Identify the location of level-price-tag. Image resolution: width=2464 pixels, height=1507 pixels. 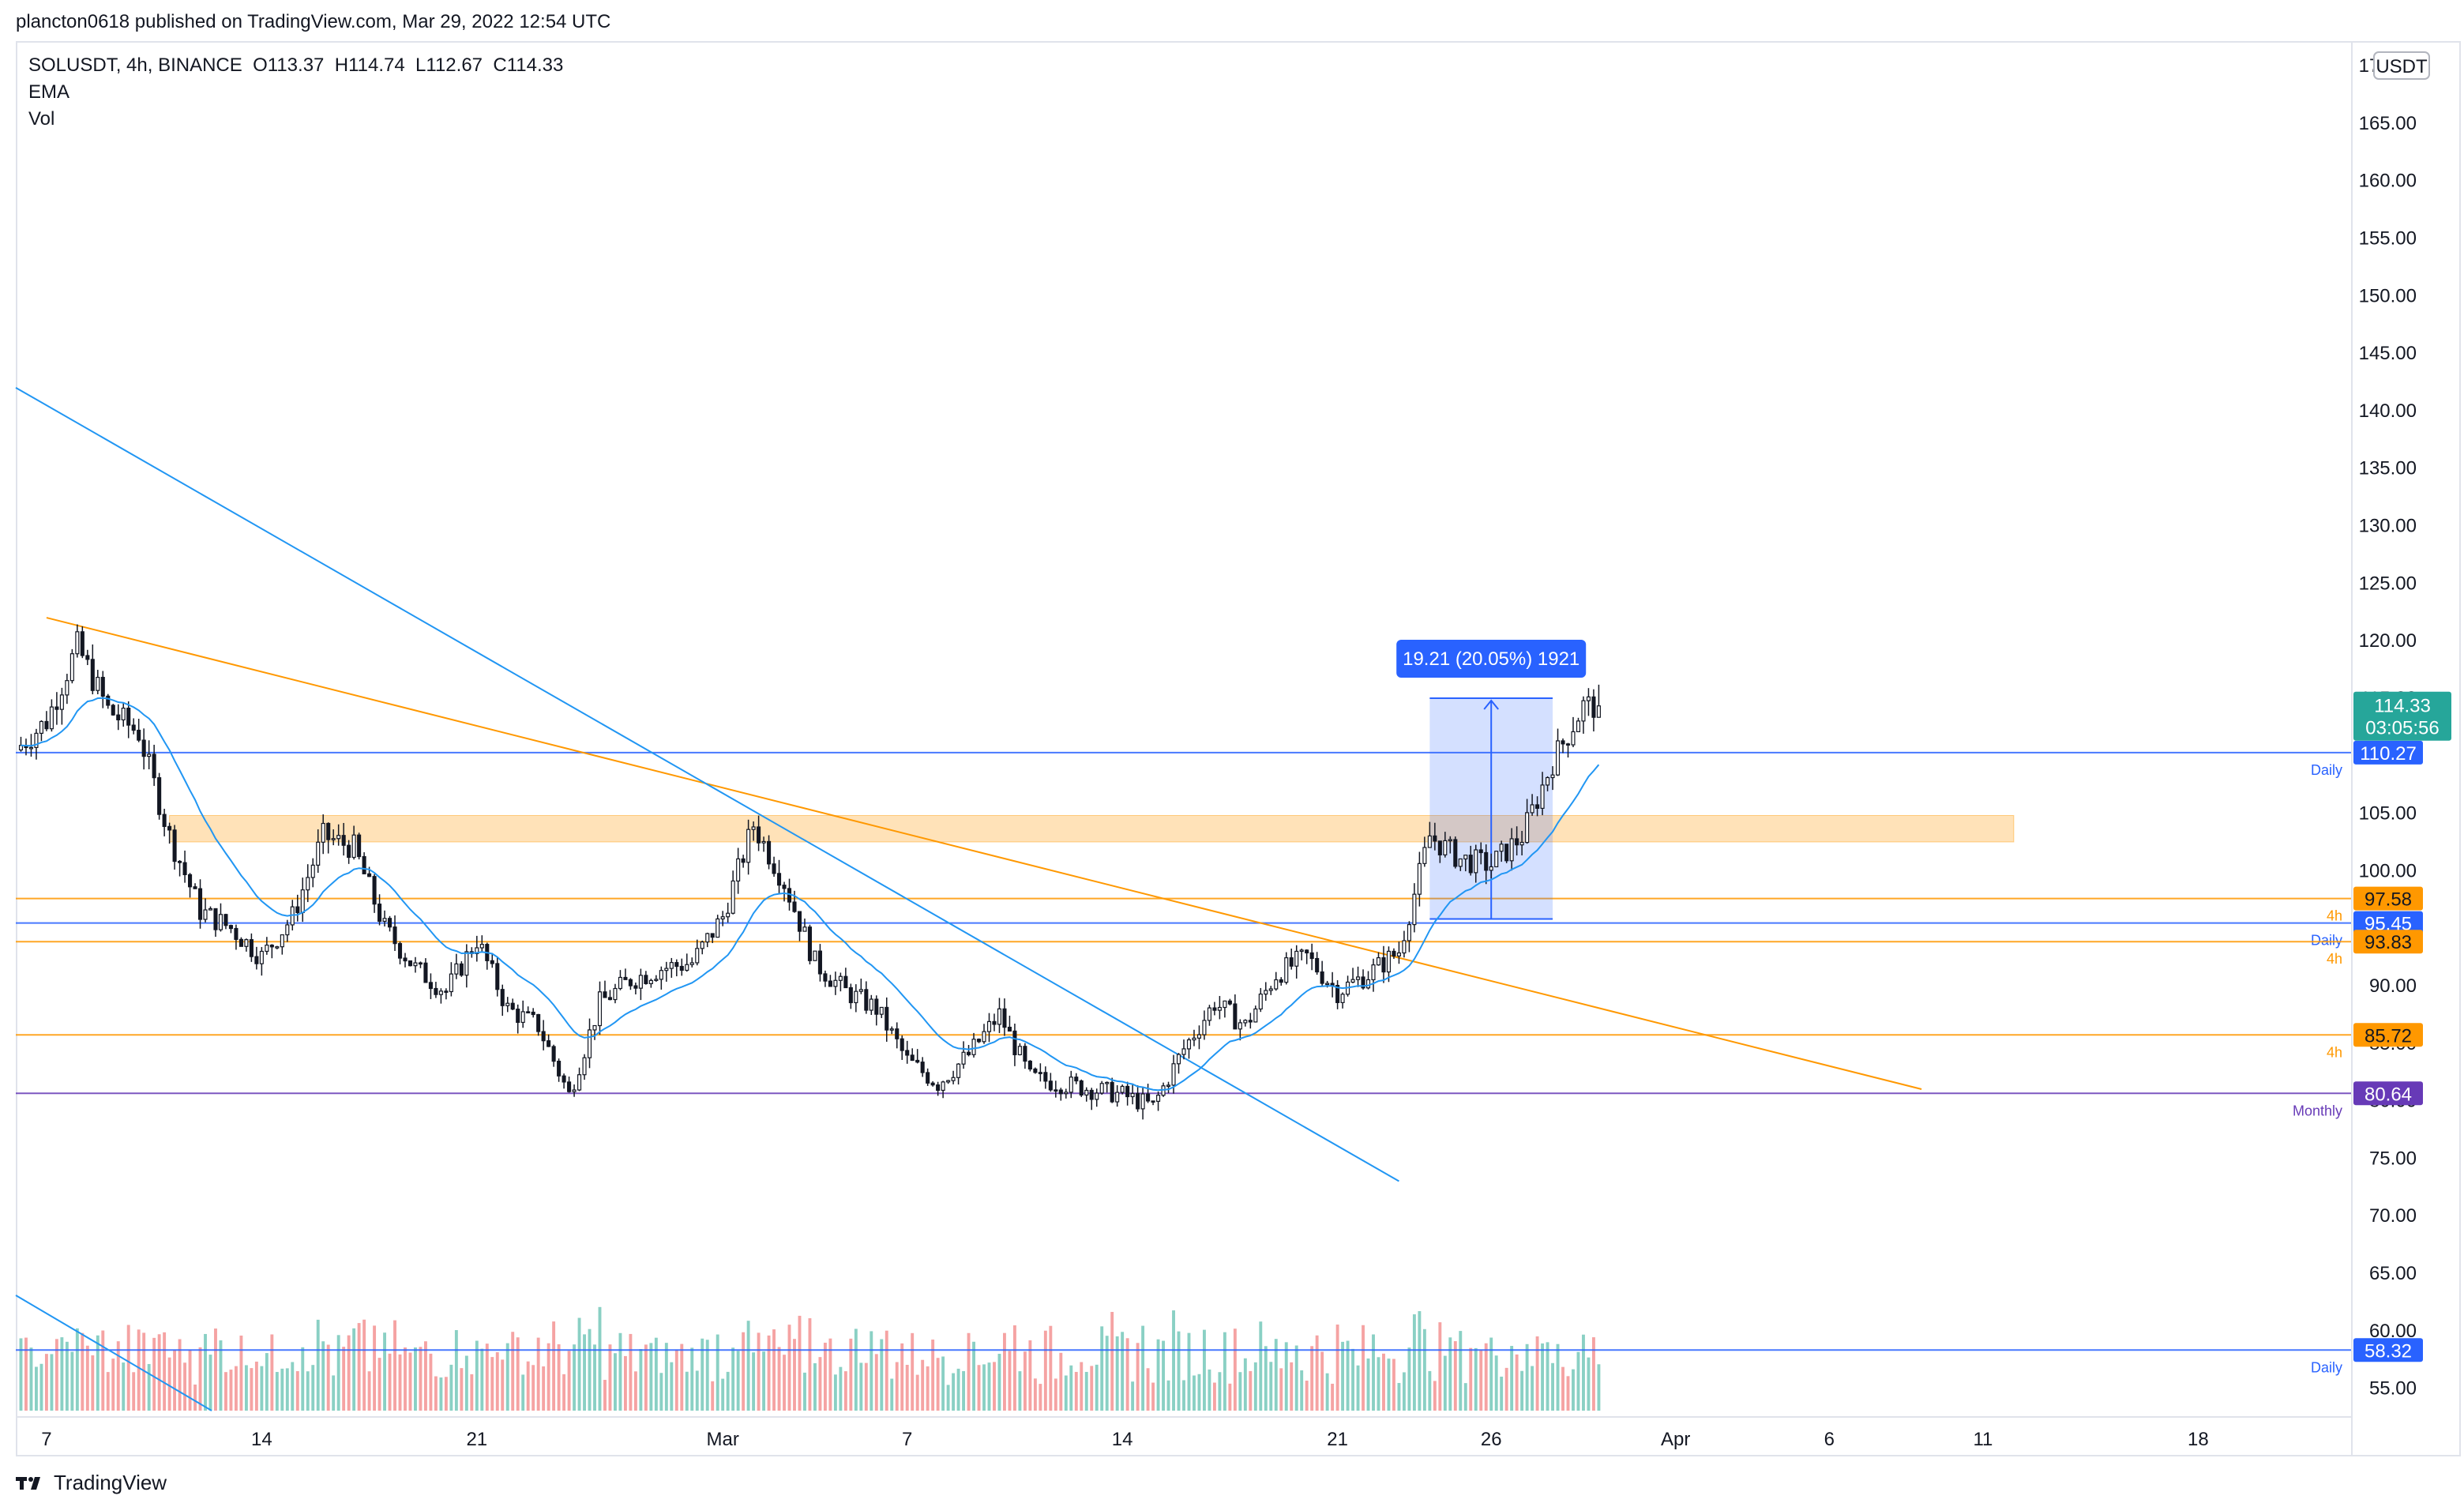
(2388, 752).